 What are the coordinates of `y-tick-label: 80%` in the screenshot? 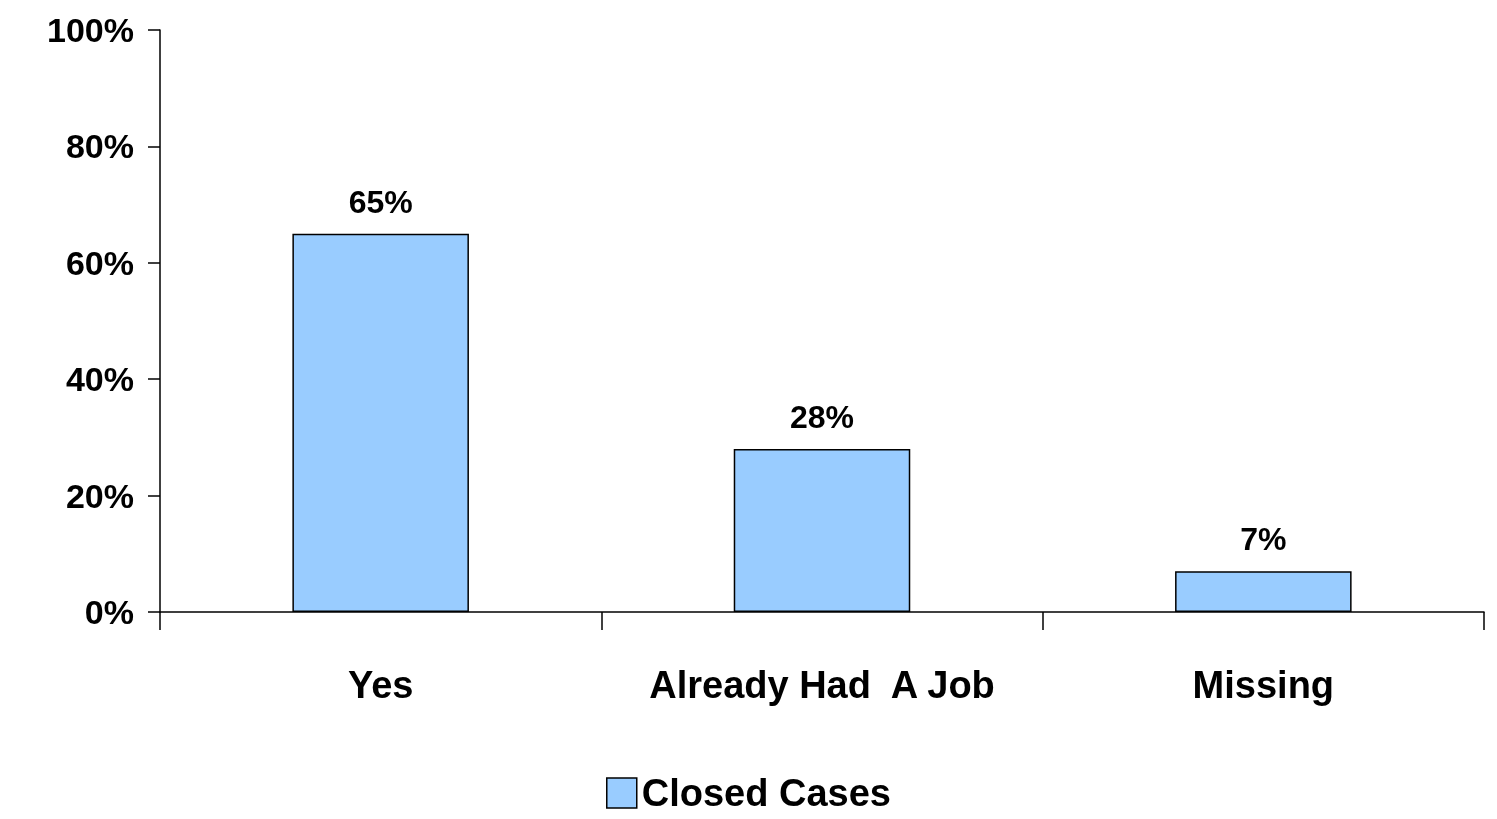 It's located at (99, 146).